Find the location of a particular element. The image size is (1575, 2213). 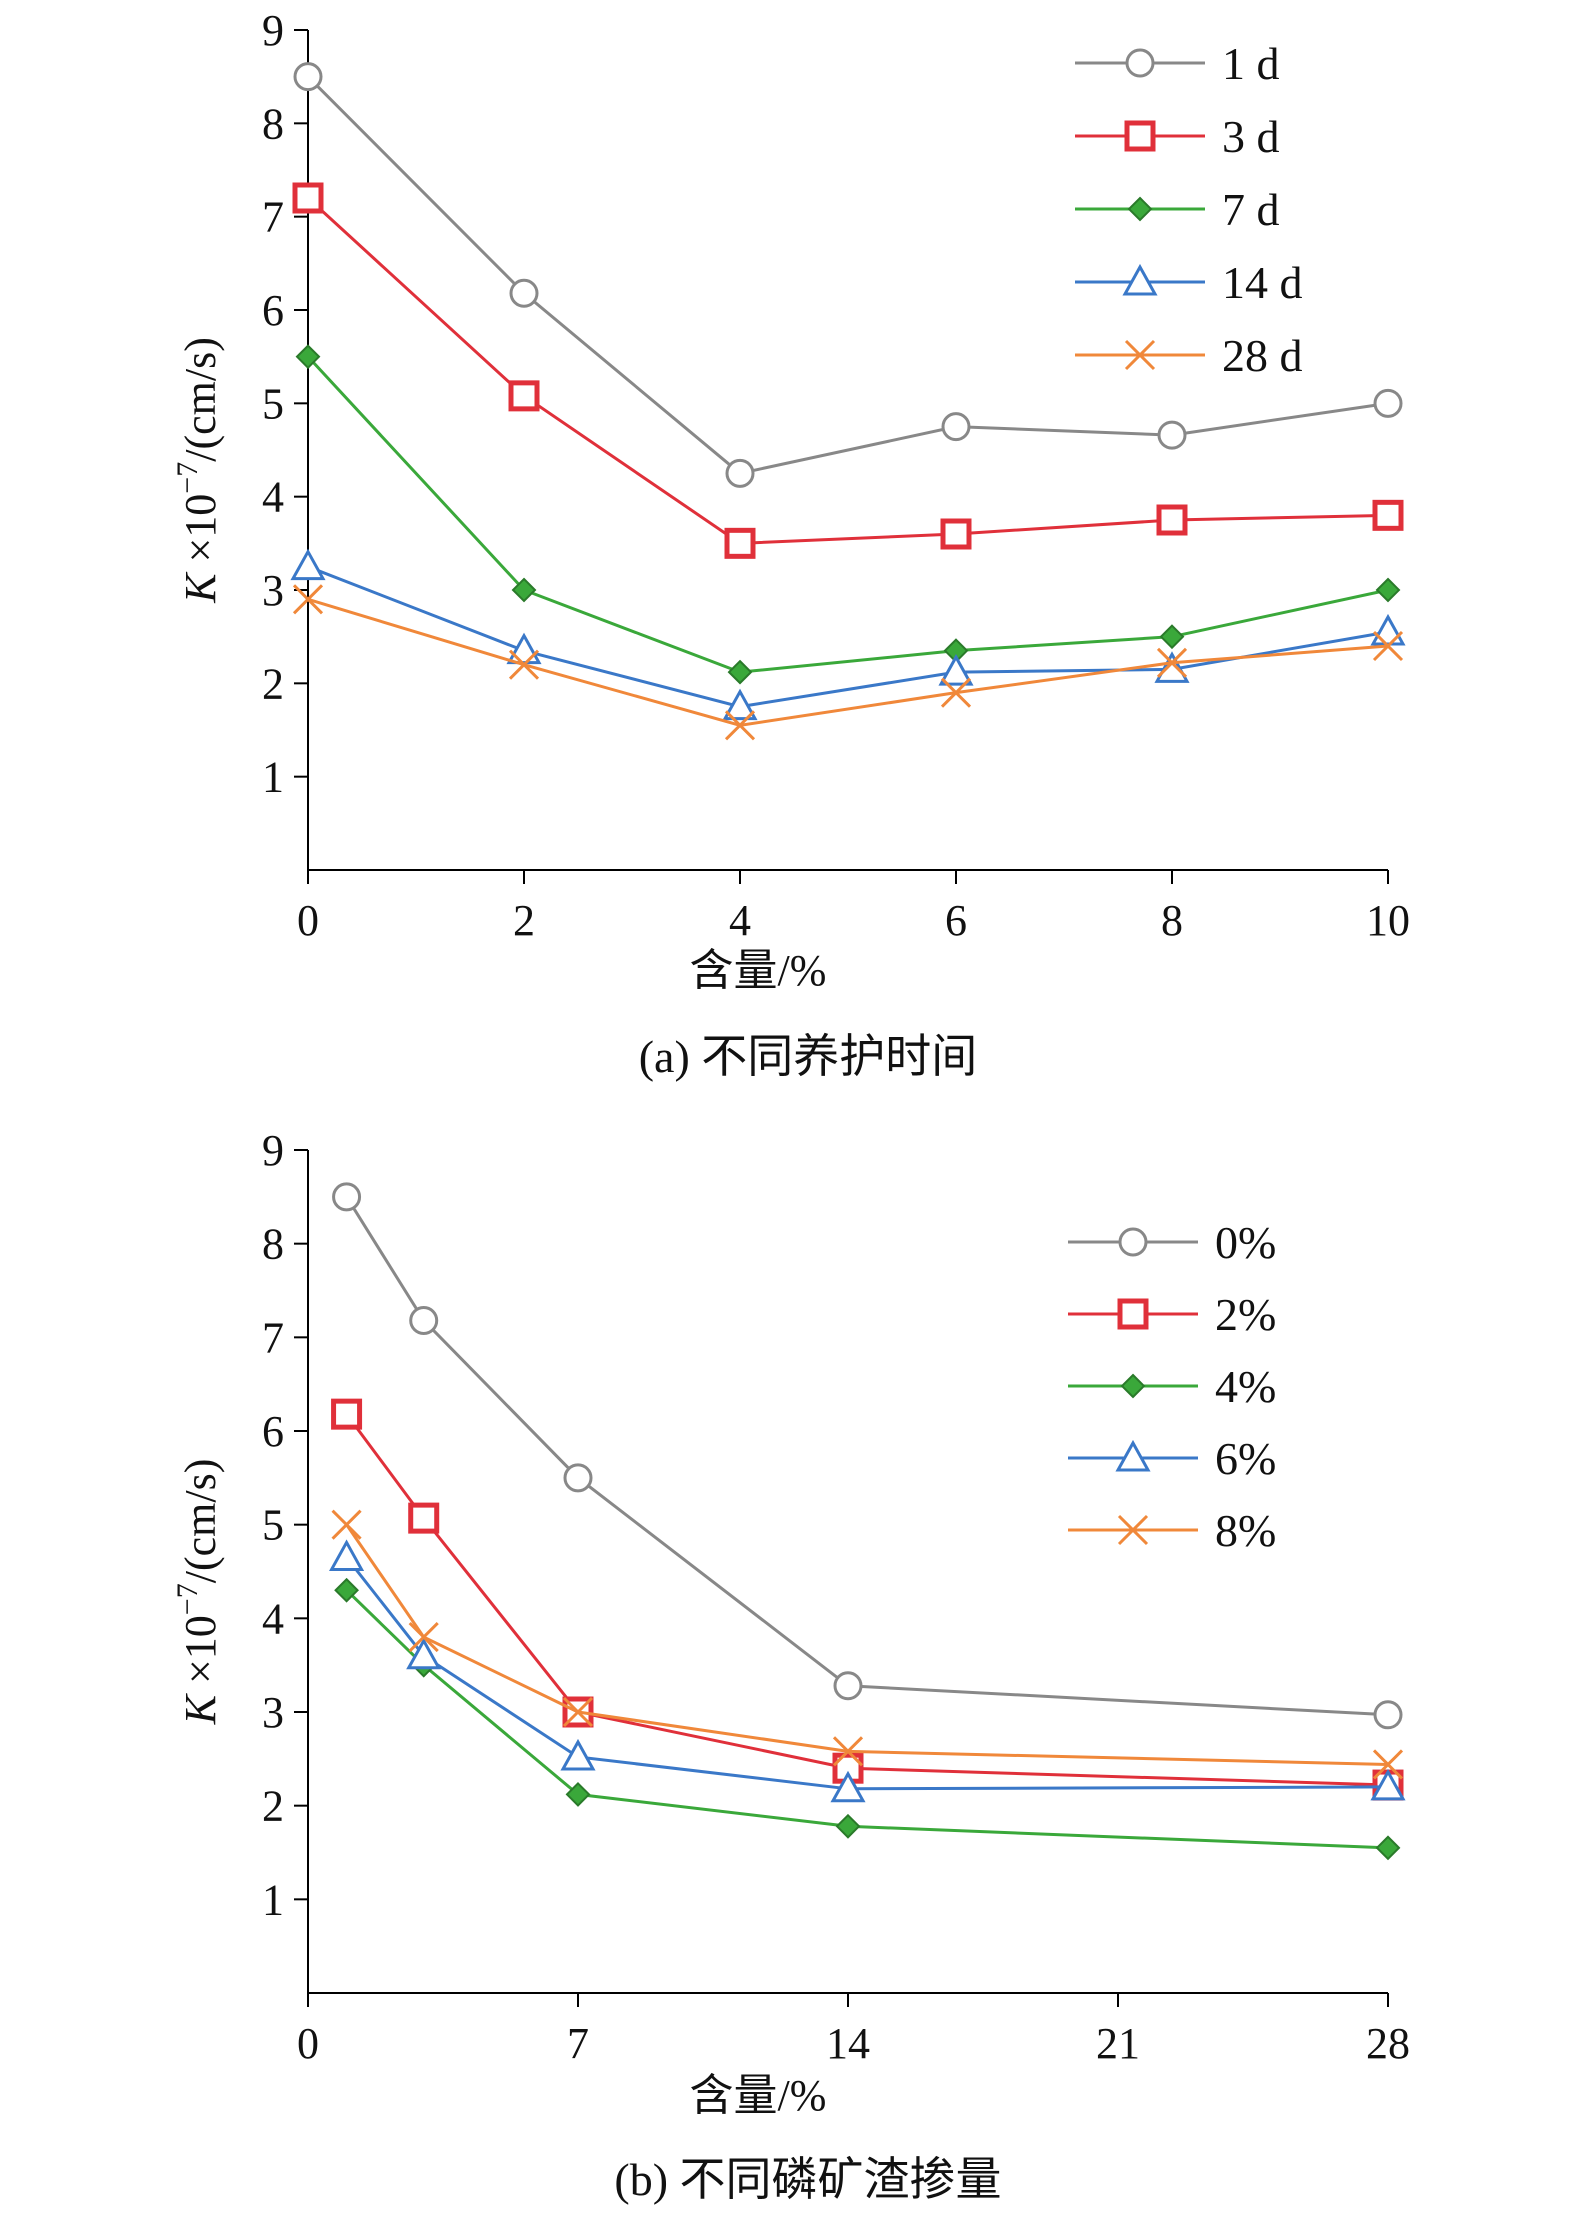

legend-entry: 4% is located at coordinates (1172, 1386).